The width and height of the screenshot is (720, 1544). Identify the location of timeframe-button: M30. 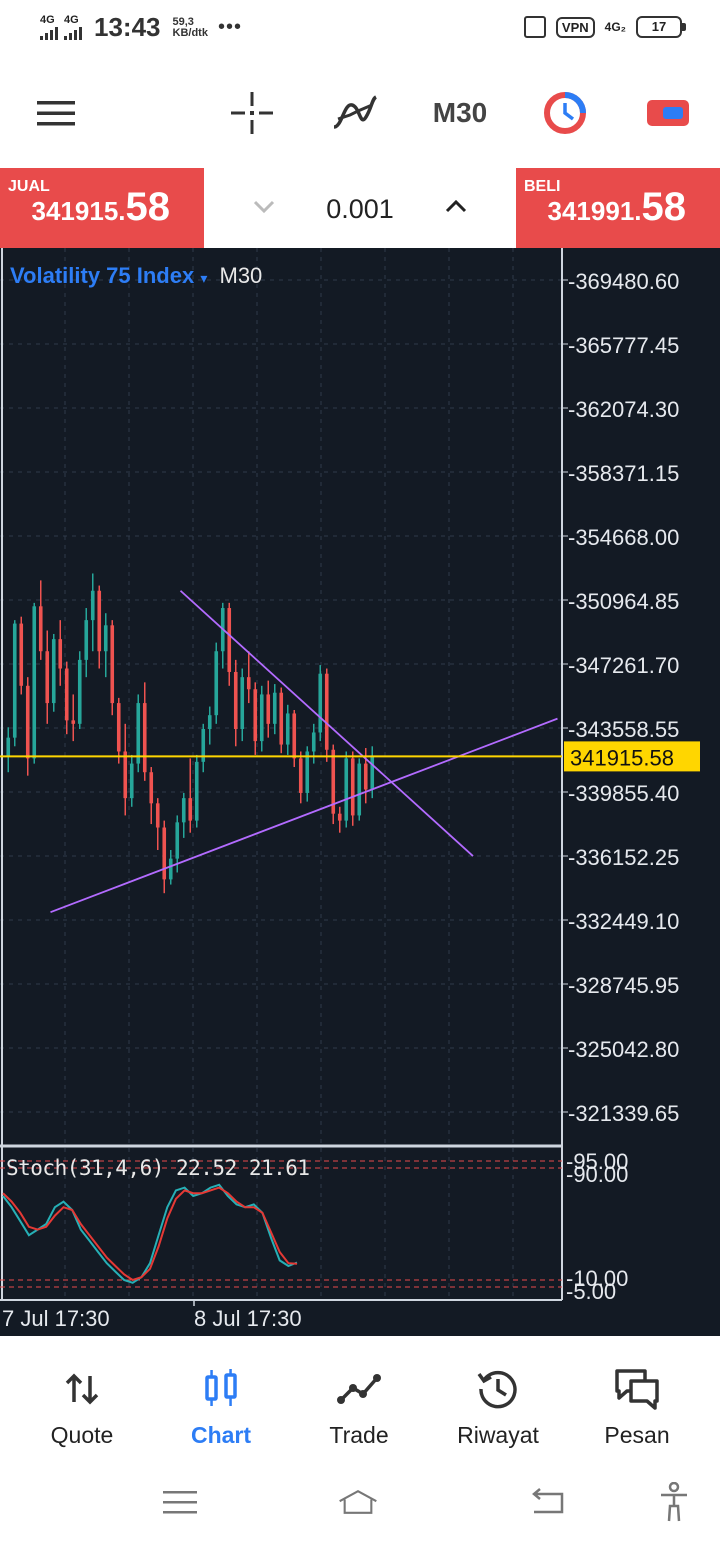
(460, 112).